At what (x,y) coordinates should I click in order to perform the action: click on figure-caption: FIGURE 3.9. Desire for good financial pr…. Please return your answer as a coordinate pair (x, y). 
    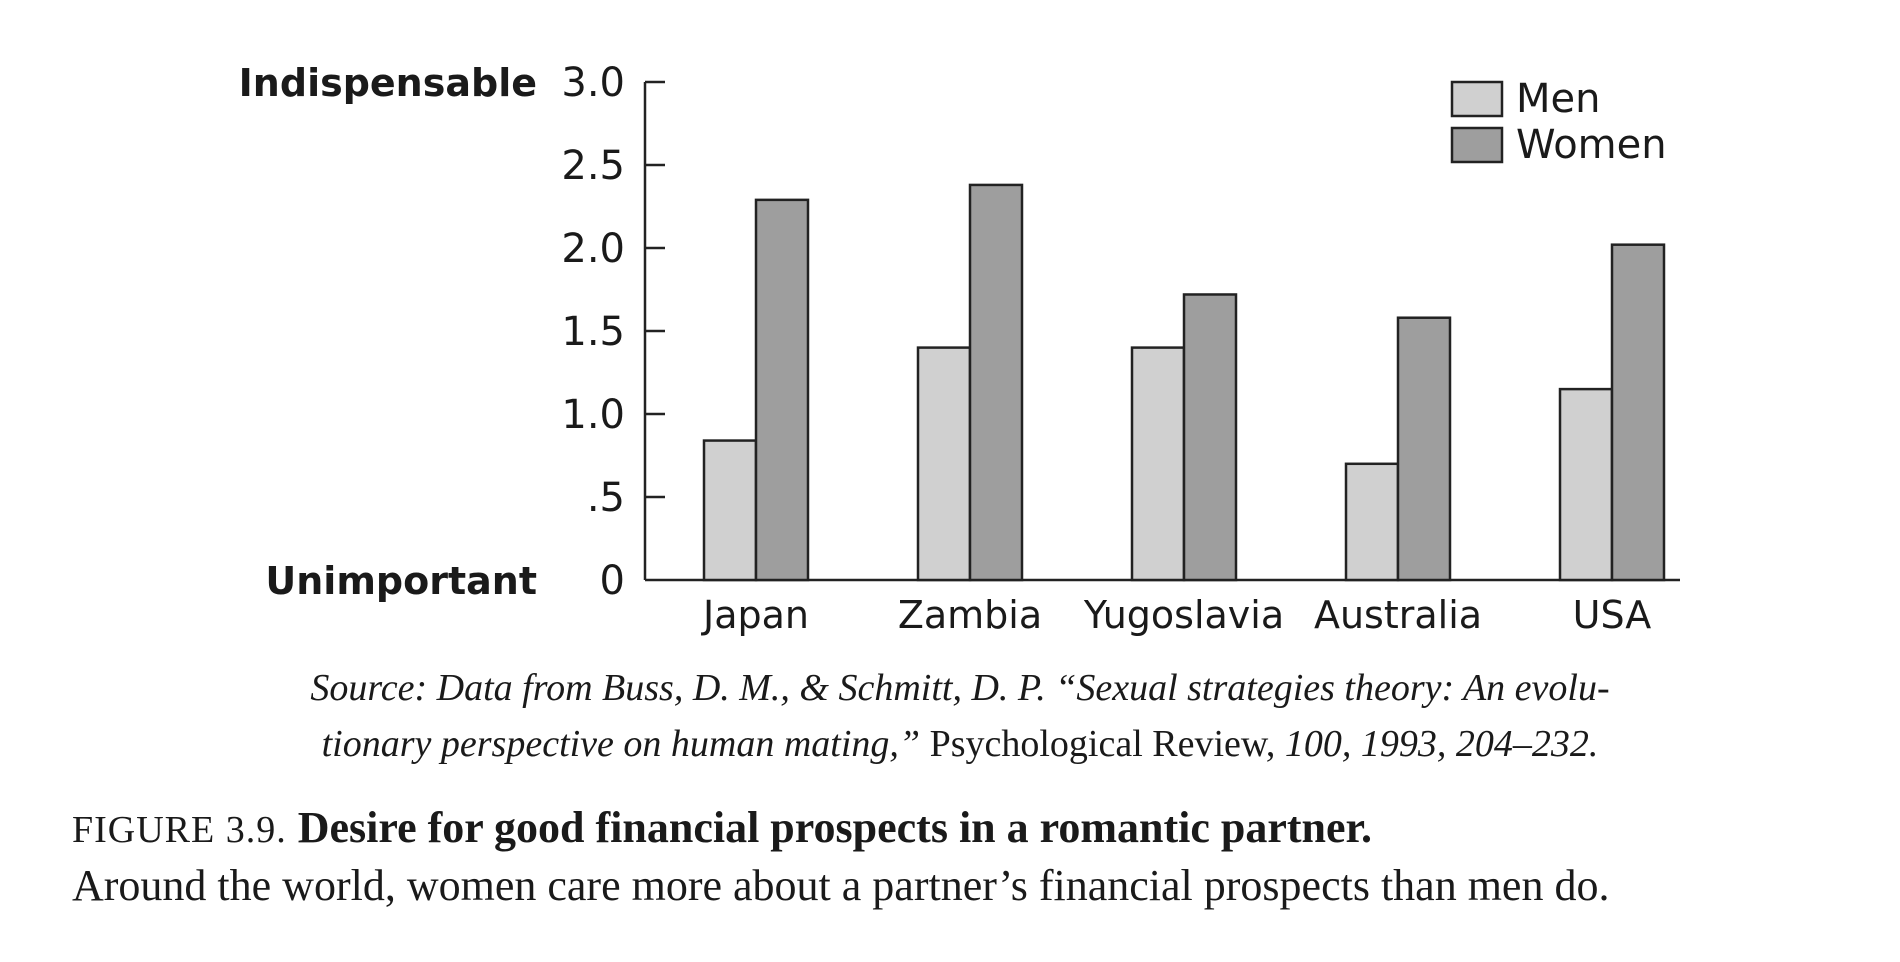
    Looking at the image, I should click on (972, 857).